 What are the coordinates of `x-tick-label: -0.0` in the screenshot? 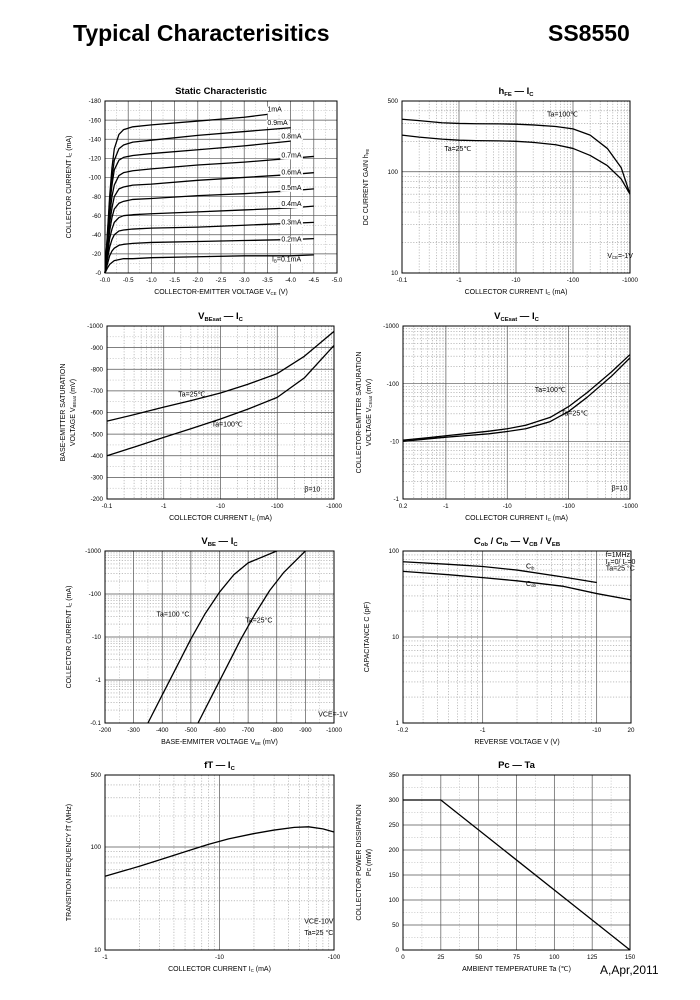 It's located at (105, 280).